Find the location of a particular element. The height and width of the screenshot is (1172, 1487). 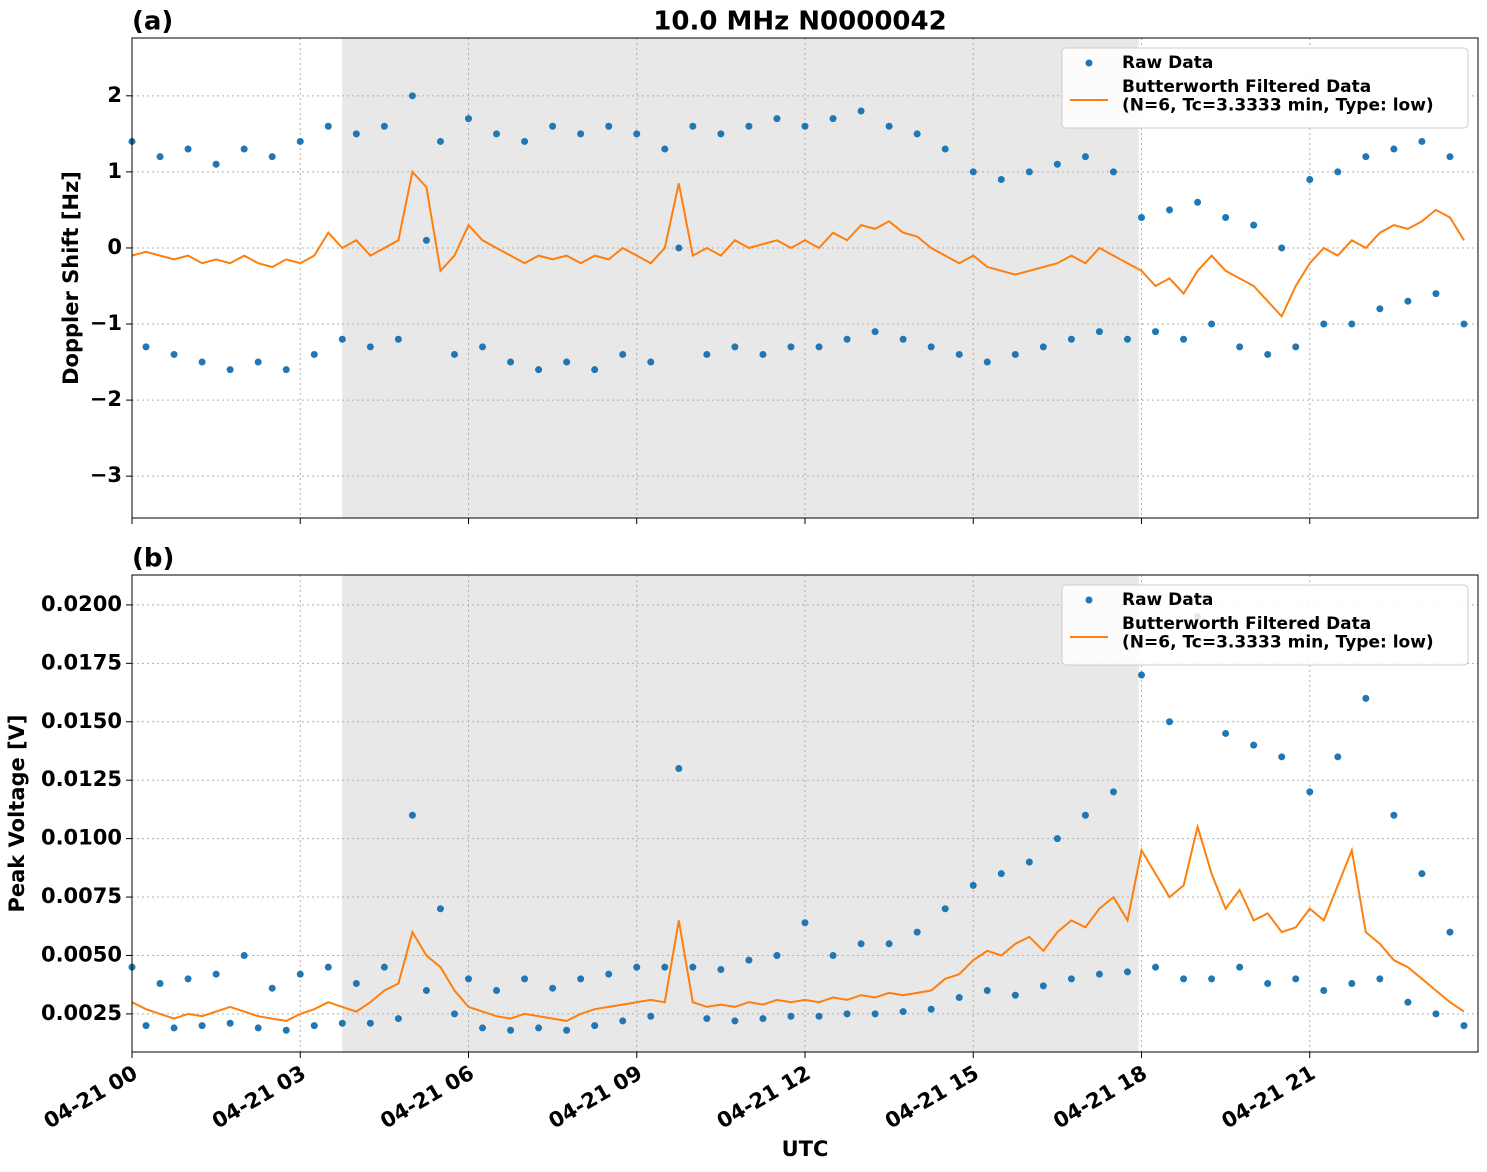

y-tick-label: −2 is located at coordinates (106, 399).